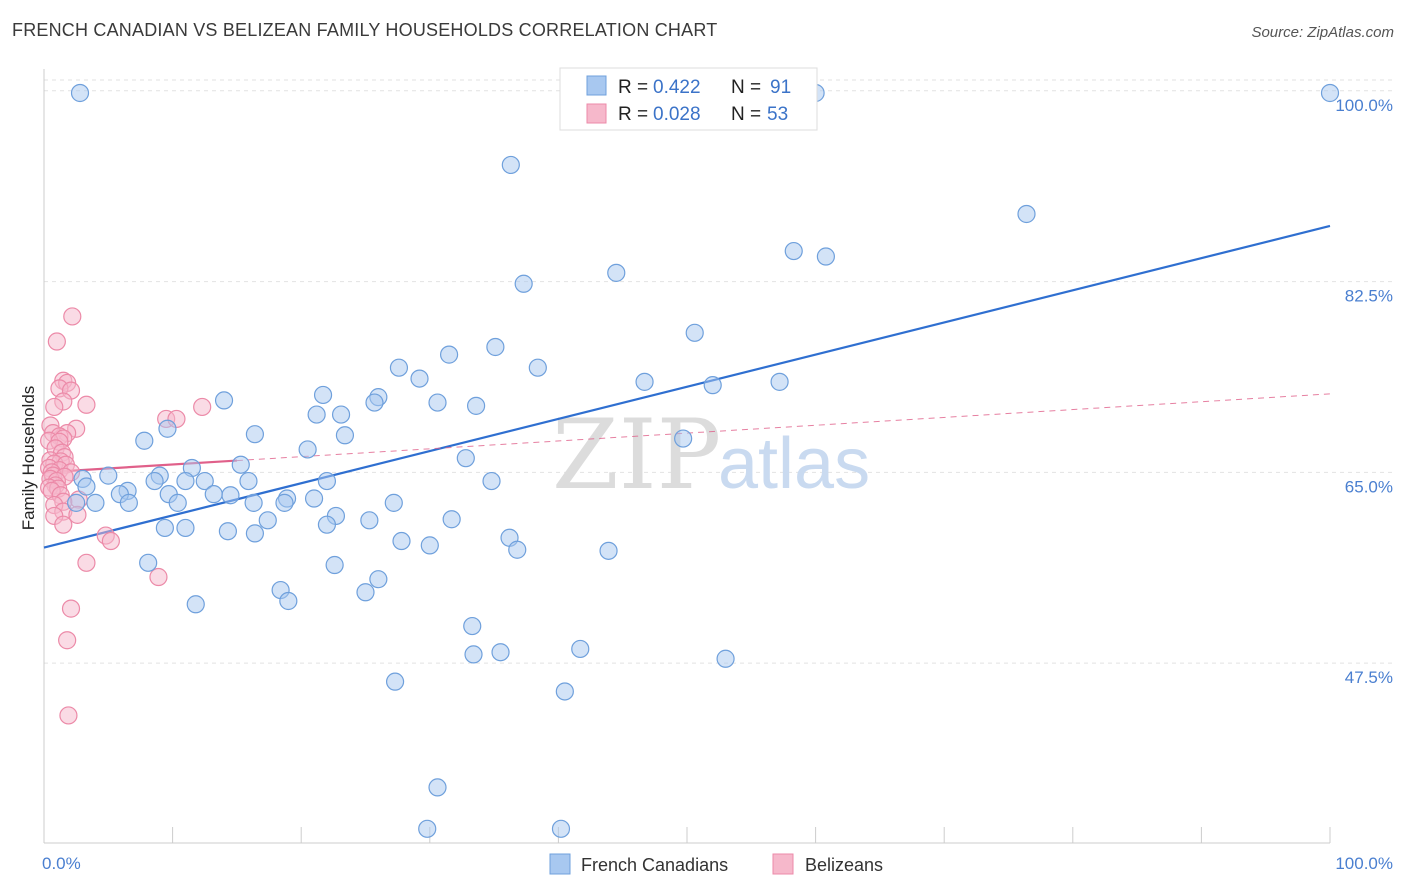  What do you see at coordinates (746, 114) in the screenshot?
I see `legend-n-label-2: N =` at bounding box center [746, 114].